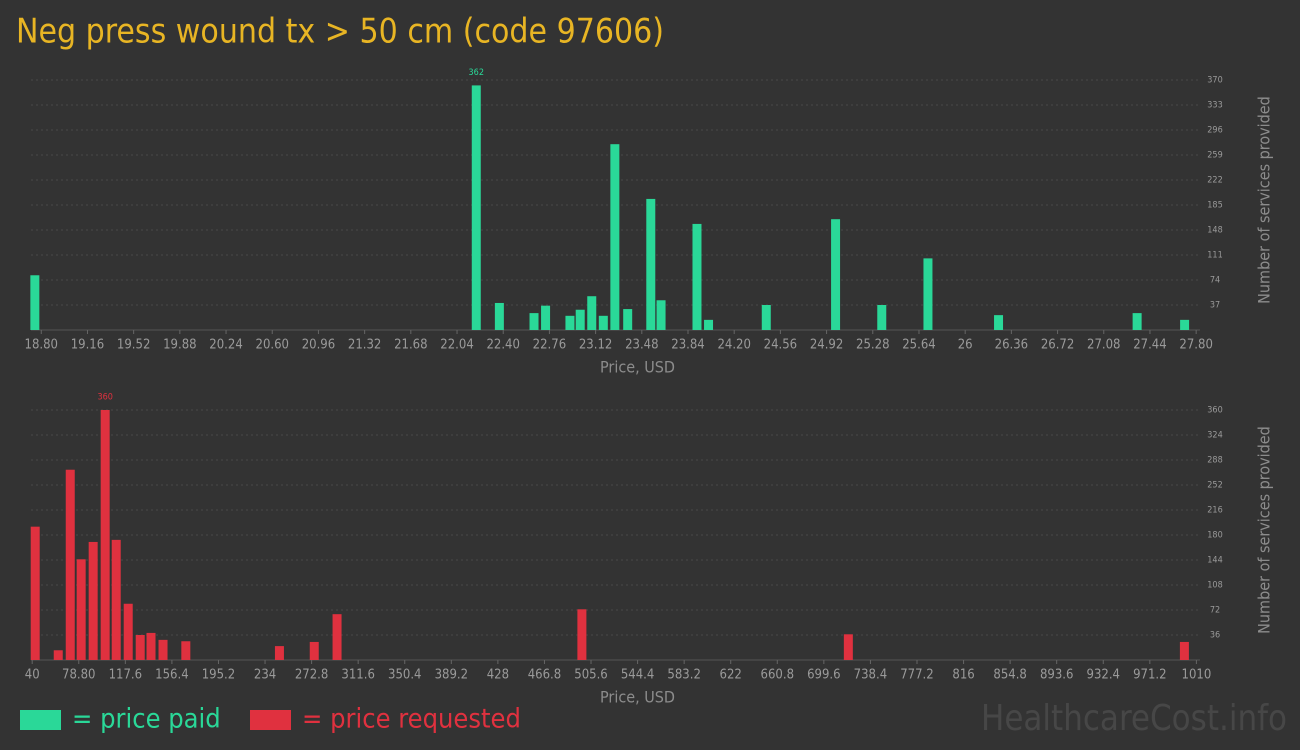 This screenshot has height=750, width=1300. I want to click on x-tick-label: 40, so click(32, 675).